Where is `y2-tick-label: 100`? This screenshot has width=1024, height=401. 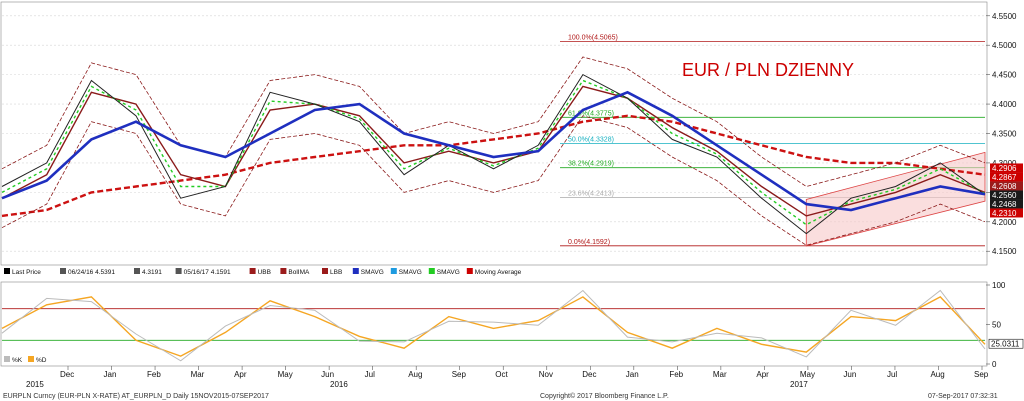 y2-tick-label: 100 is located at coordinates (999, 285).